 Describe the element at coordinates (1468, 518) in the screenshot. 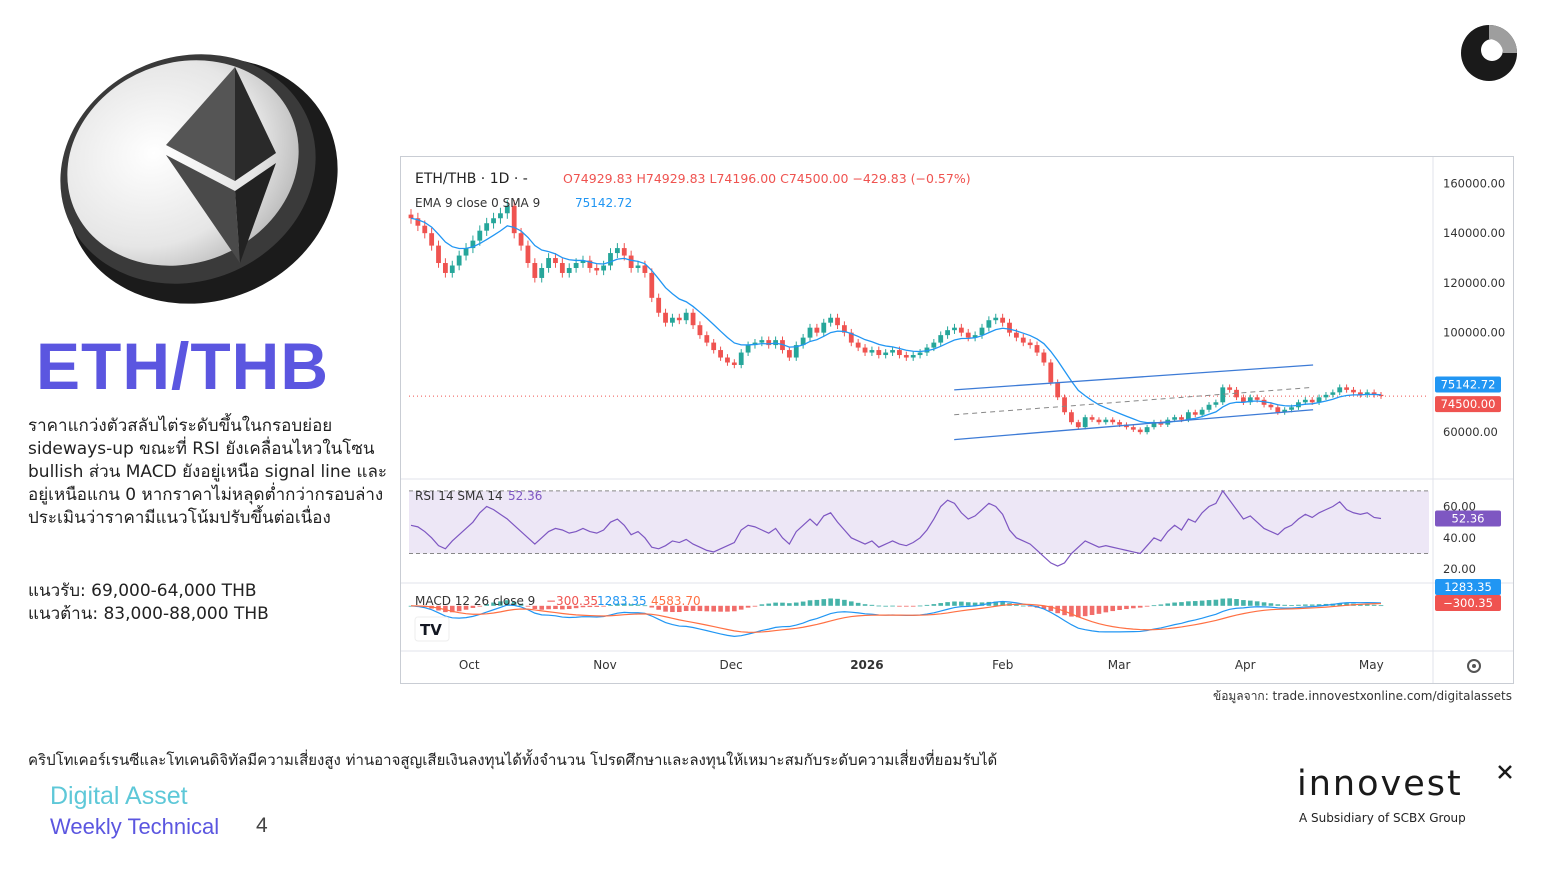

I see `rsi-value-tag: 52.36` at that location.